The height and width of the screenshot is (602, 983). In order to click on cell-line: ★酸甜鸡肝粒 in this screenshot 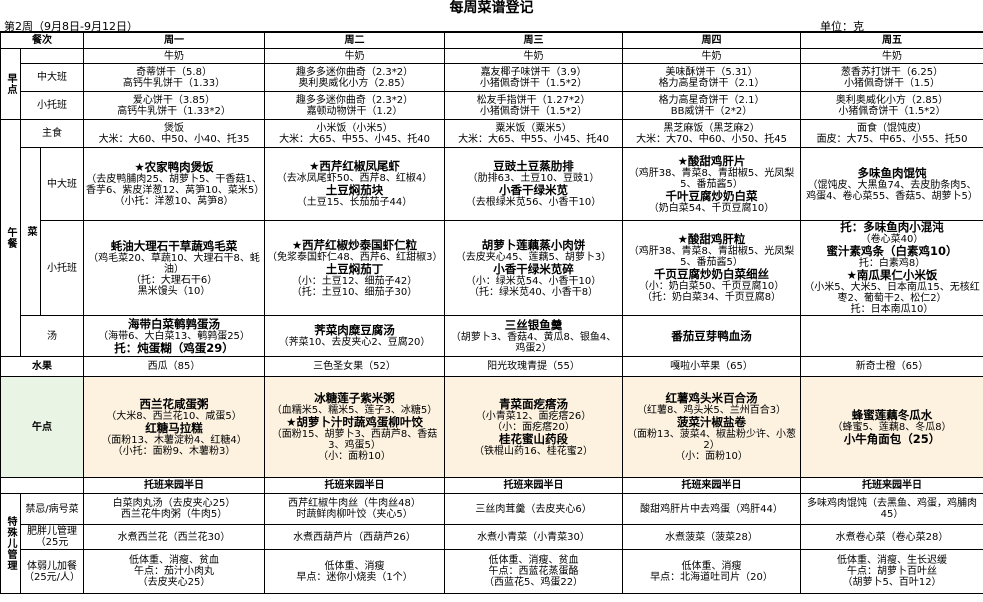, I will do `click(711, 239)`.